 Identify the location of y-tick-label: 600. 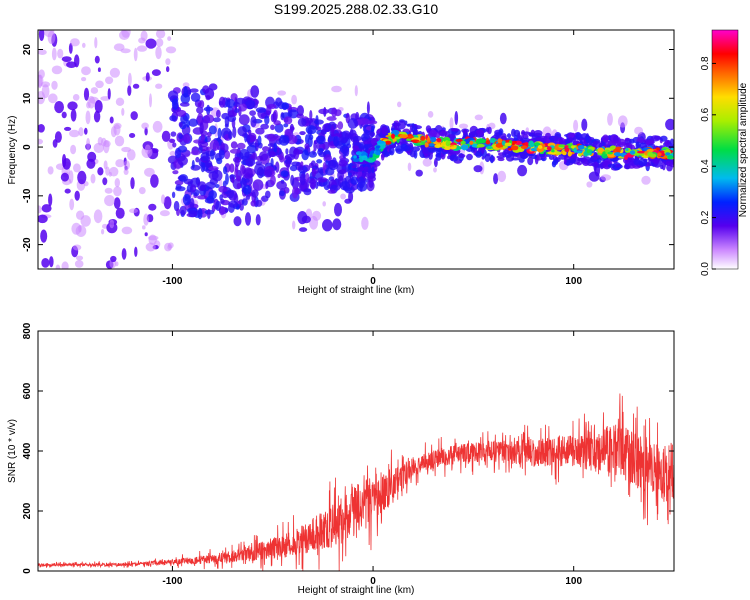
(27, 390).